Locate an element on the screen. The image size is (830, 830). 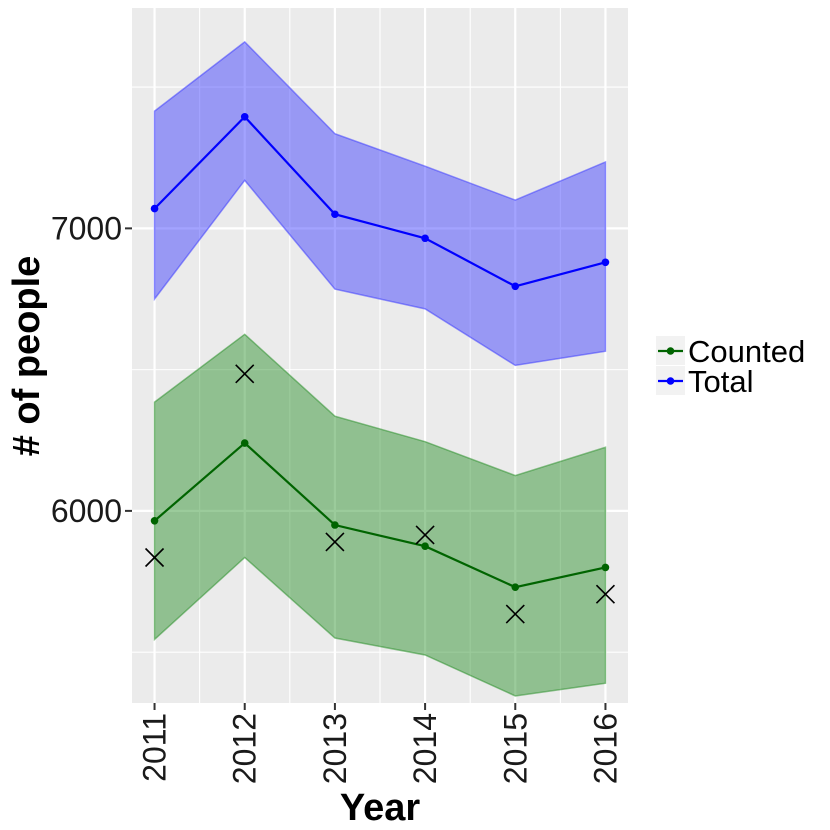
legend-item-total: Total is located at coordinates (704, 381).